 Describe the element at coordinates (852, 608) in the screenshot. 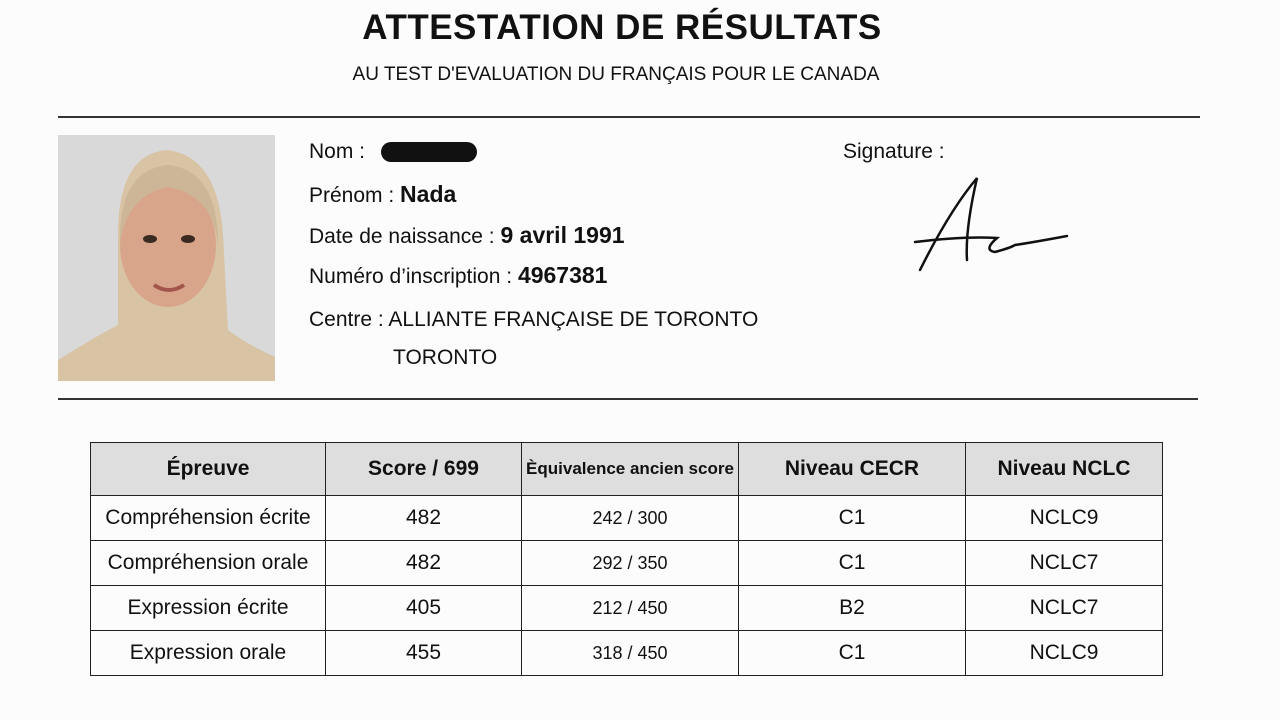

I see `table-cell: B2` at that location.